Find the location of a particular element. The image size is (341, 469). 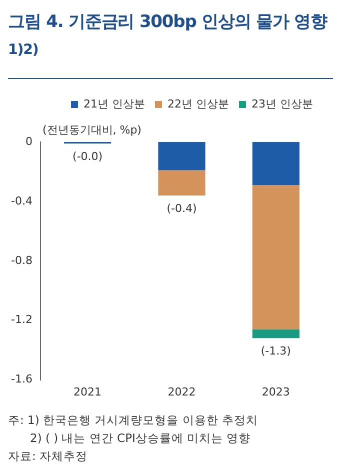

text: 2) ( ) 내는 연간 CPI상승률에 미치는 영향 is located at coordinates (140, 438).